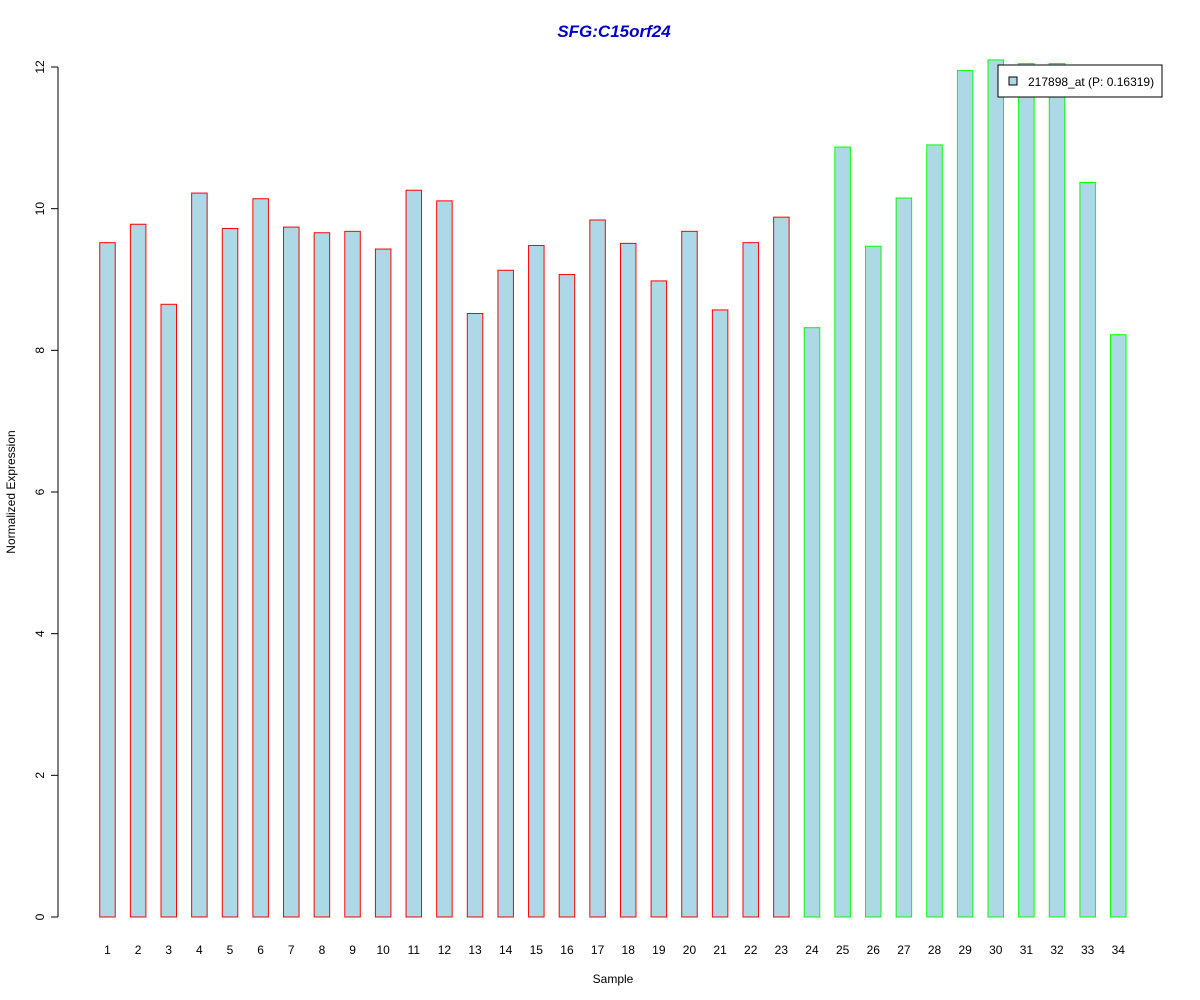  I want to click on x-tick-label: 6, so click(260, 950).